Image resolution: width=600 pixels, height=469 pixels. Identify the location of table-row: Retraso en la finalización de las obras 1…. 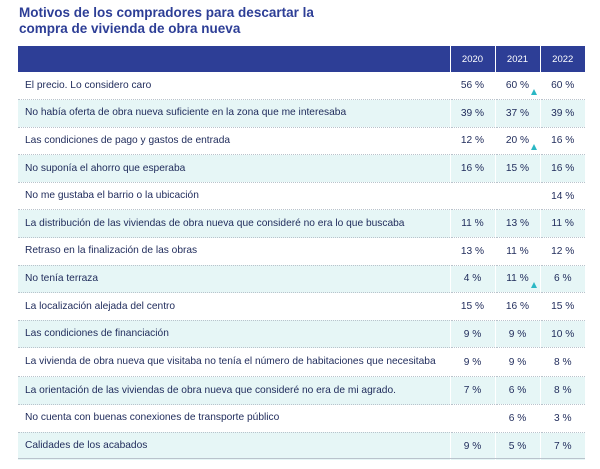
(301, 251).